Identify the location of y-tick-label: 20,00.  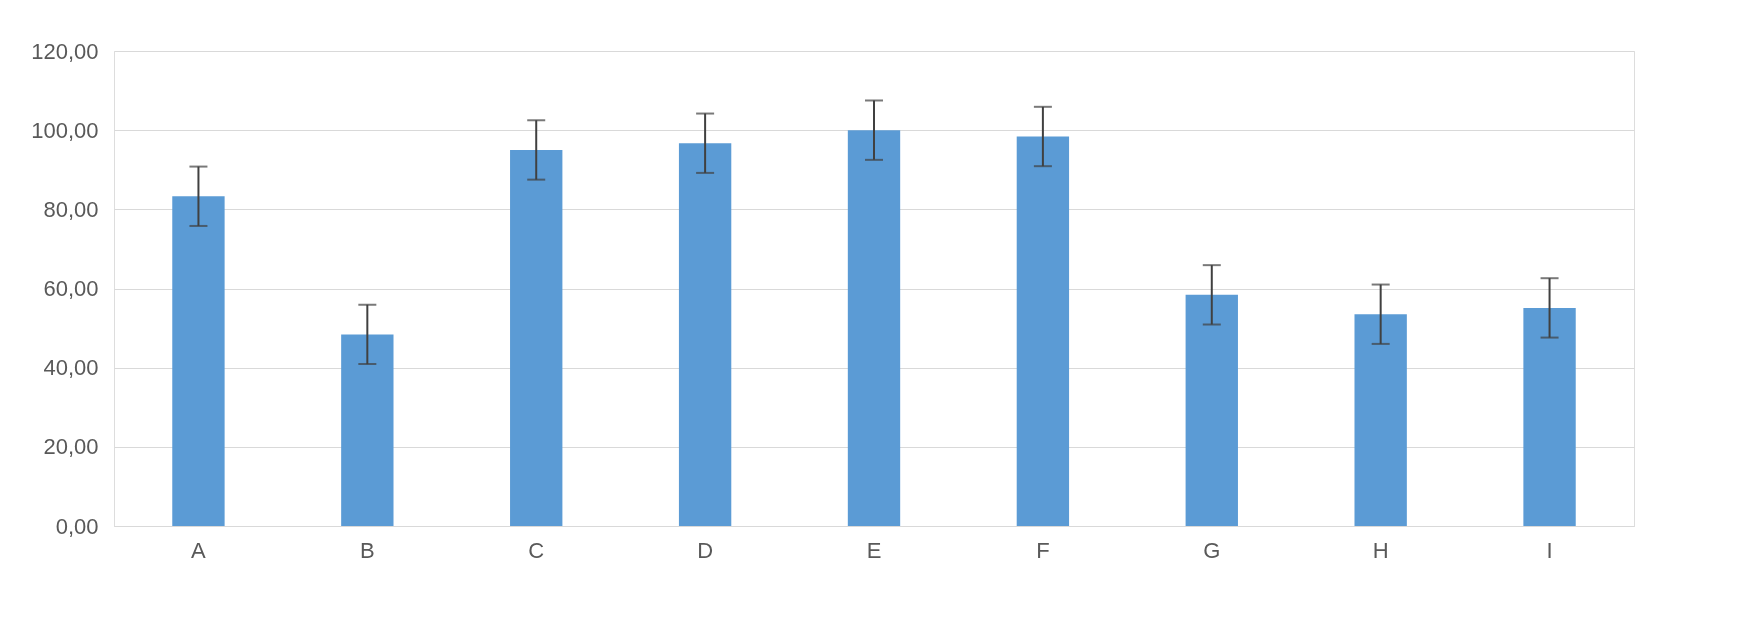
(71, 447).